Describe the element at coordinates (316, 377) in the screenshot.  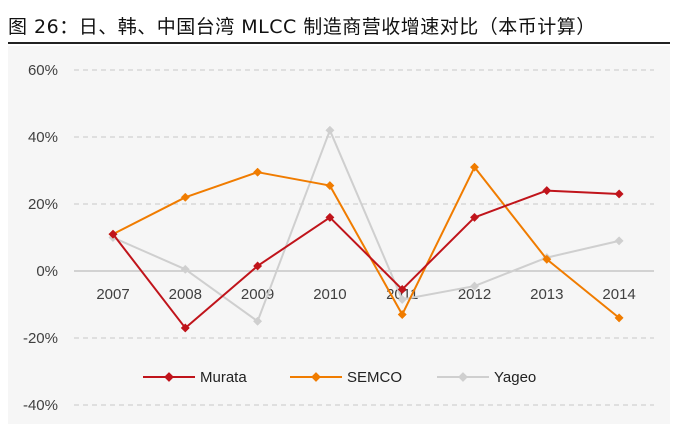
I see `legend-marker-semco` at that location.